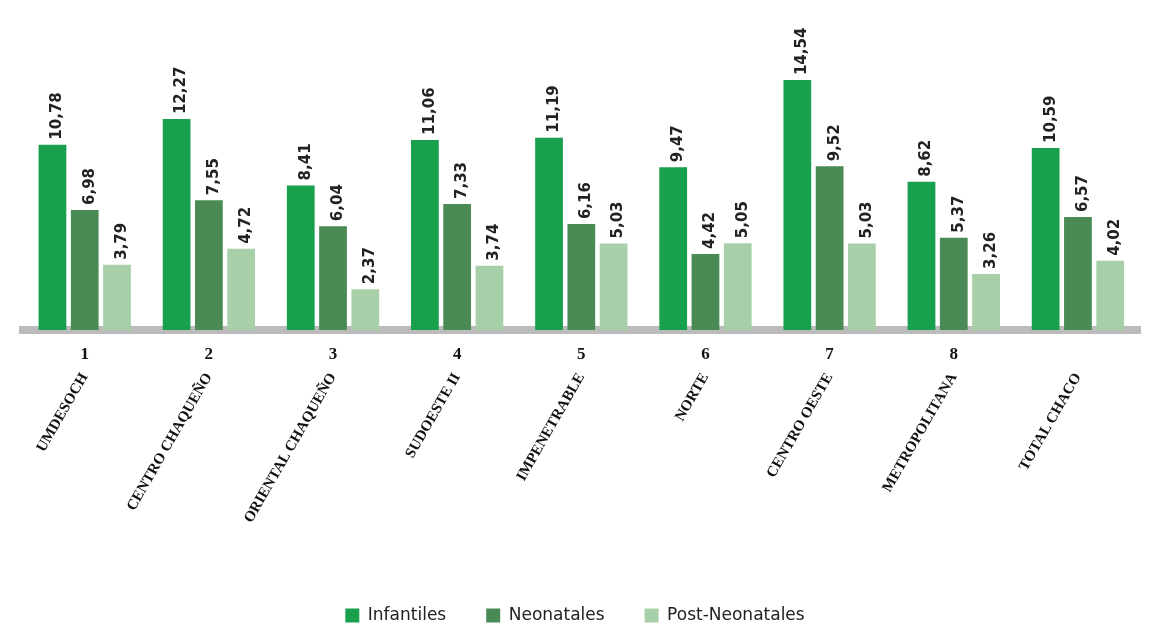  What do you see at coordinates (954, 353) in the screenshot?
I see `text: 8` at bounding box center [954, 353].